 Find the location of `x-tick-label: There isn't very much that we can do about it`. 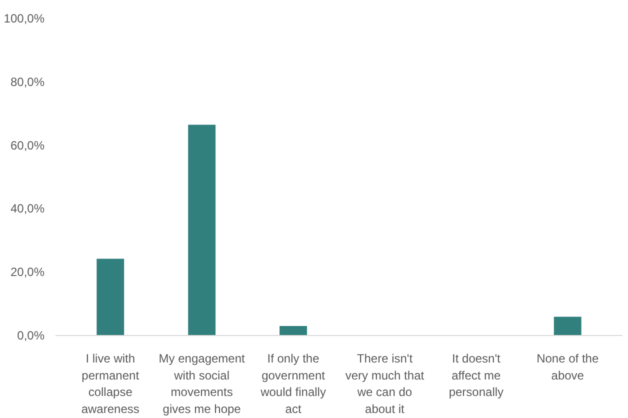

x-tick-label: There isn't very much that we can do about it is located at coordinates (385, 384).